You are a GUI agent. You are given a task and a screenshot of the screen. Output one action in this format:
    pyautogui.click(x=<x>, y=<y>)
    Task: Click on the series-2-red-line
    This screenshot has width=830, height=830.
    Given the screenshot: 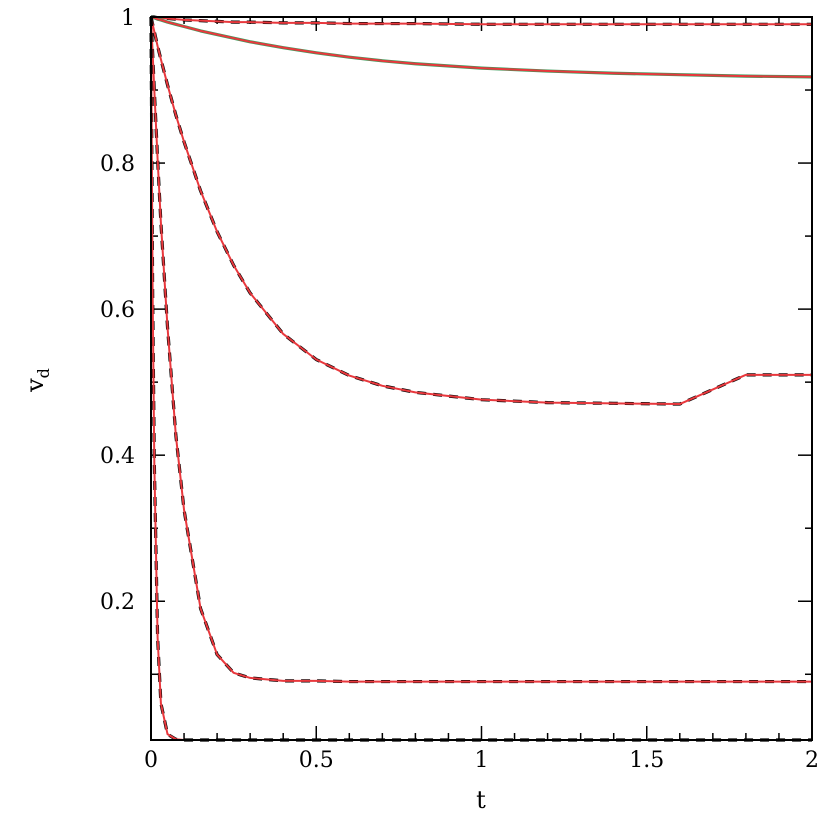 What is the action you would take?
    pyautogui.click(x=481, y=47)
    